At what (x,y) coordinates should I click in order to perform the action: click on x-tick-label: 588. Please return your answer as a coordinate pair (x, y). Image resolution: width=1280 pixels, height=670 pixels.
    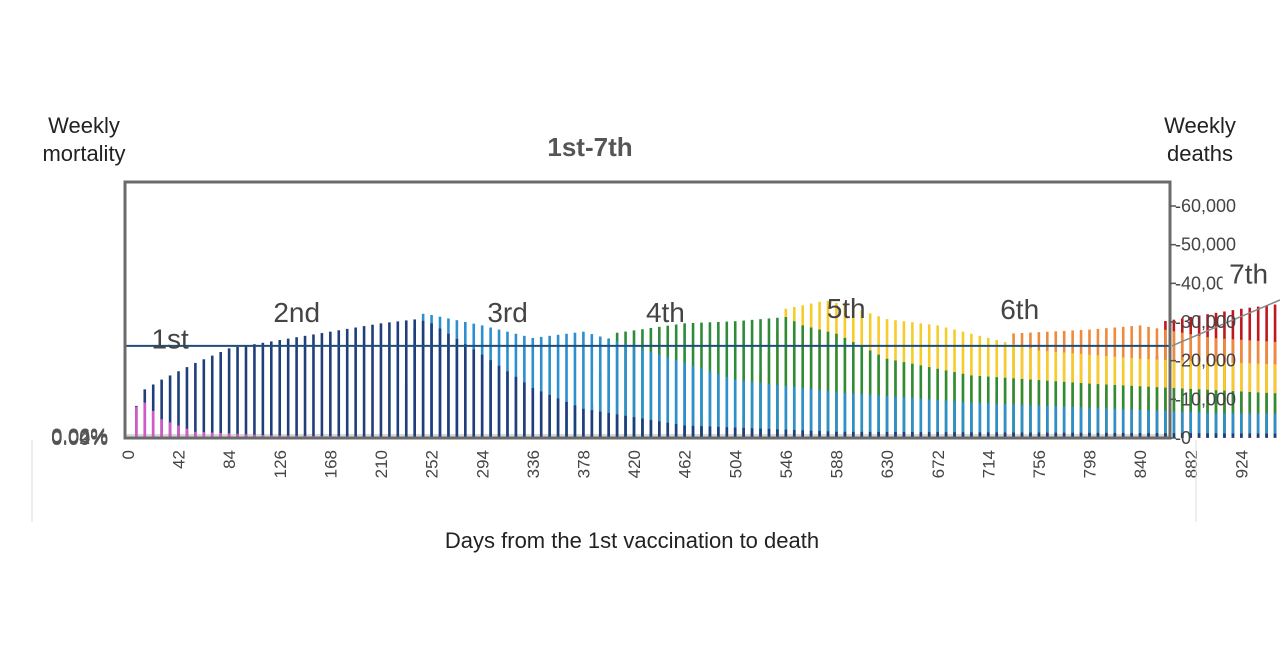
    Looking at the image, I should click on (837, 464).